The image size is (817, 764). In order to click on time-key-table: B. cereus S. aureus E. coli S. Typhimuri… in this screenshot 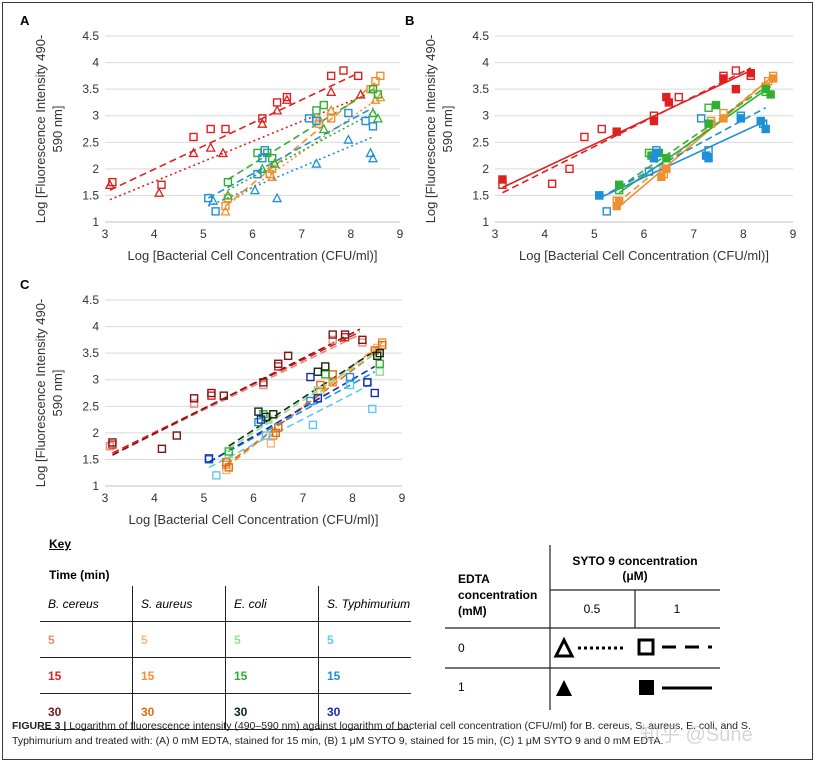, I will do `click(225, 658)`.